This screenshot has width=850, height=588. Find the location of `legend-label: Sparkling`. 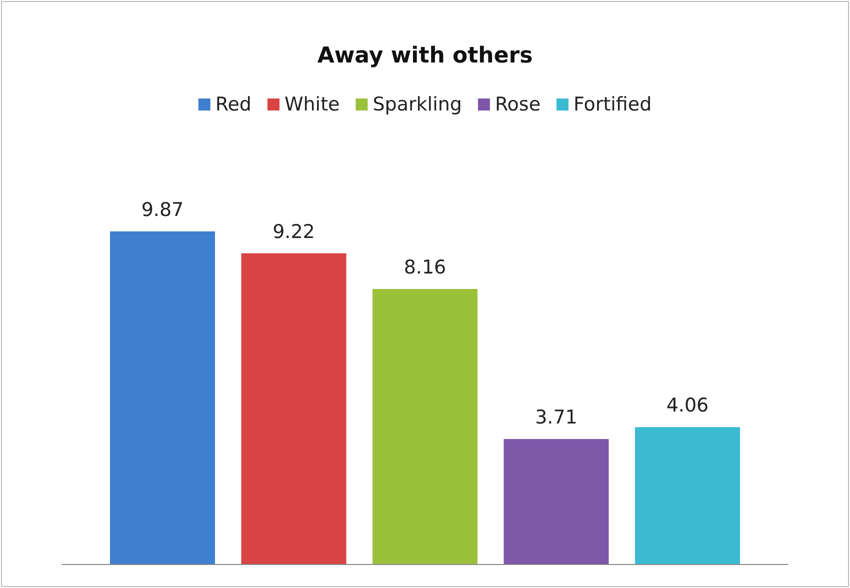

legend-label: Sparkling is located at coordinates (417, 105).